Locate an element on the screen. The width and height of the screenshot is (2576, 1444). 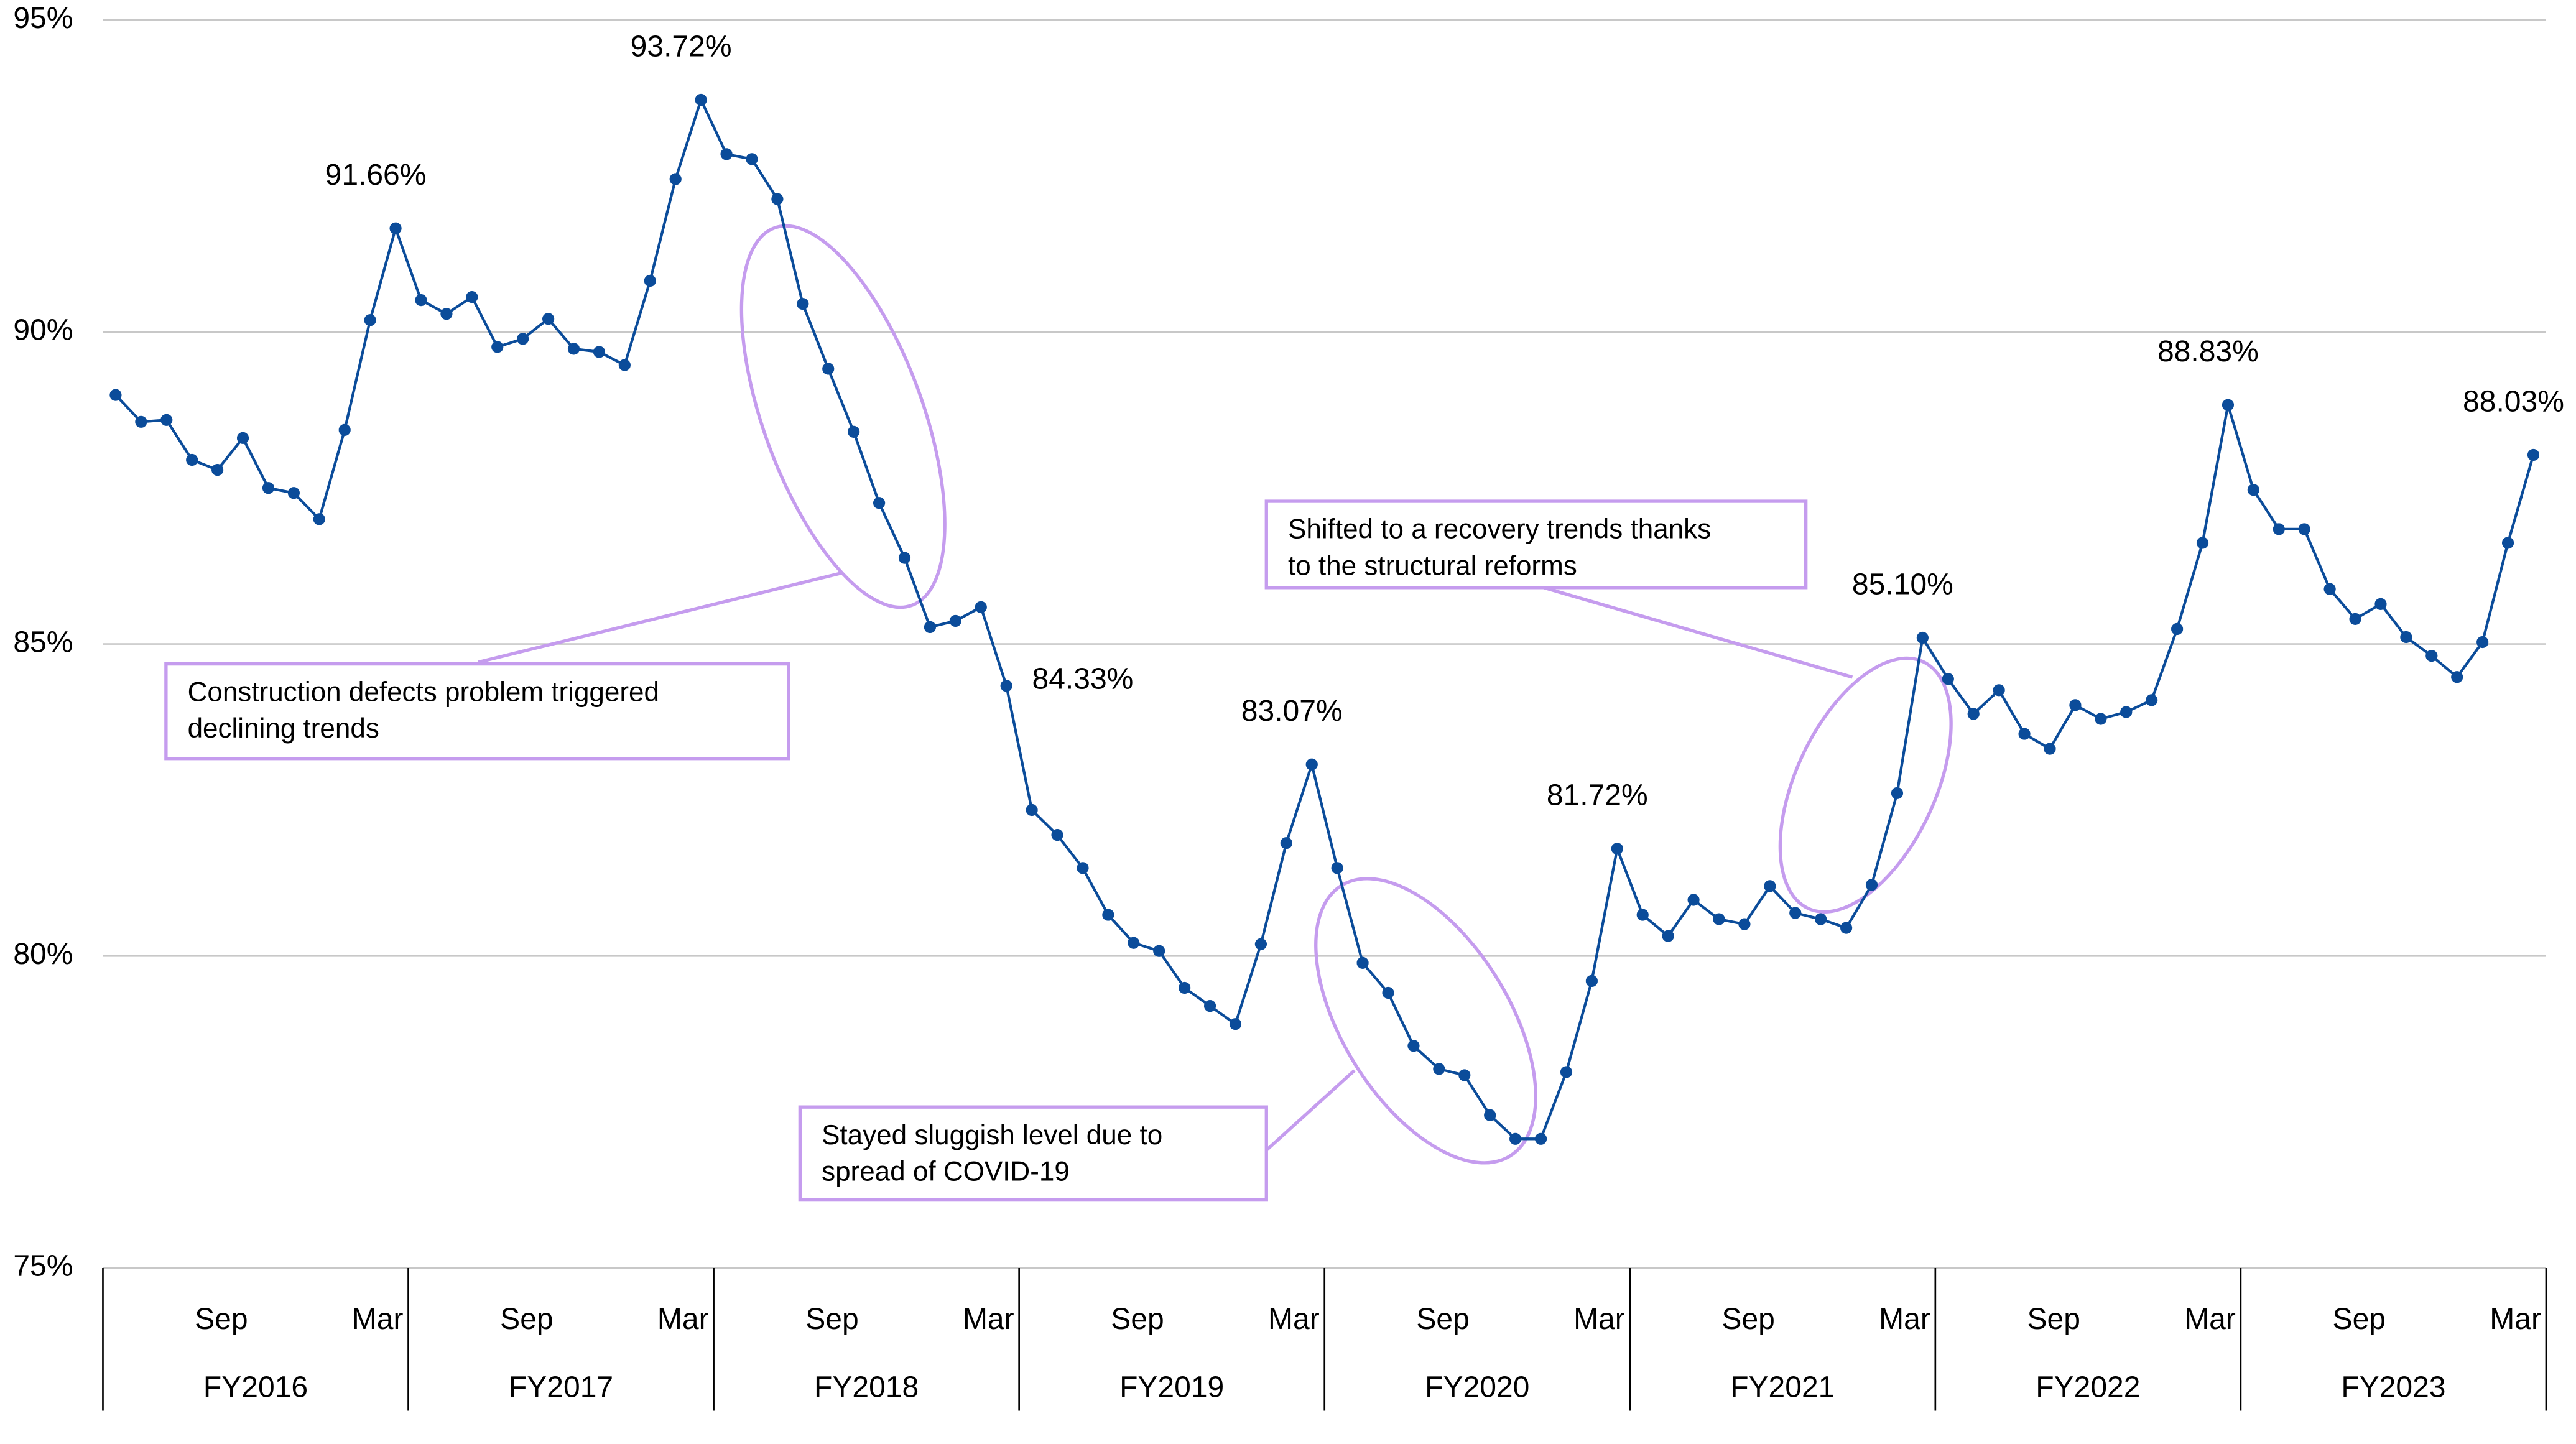
group-label: FY2023 is located at coordinates (2393, 1387).